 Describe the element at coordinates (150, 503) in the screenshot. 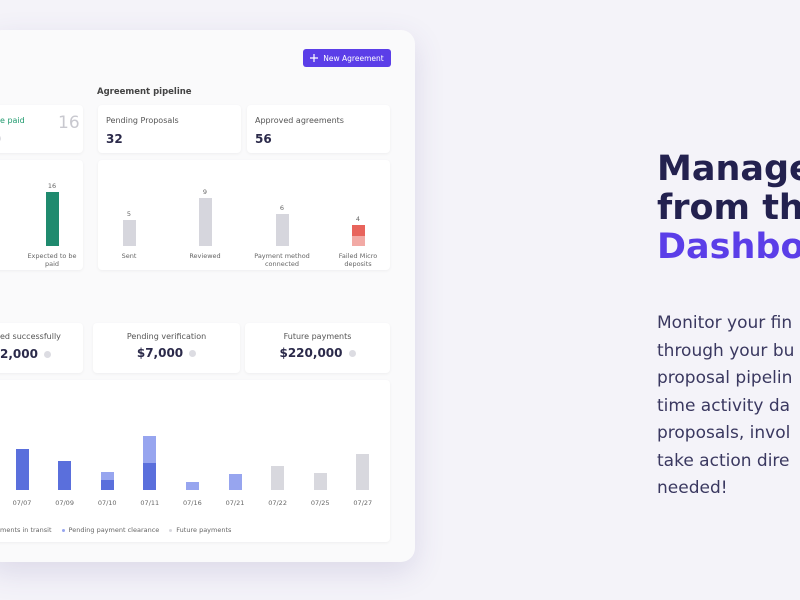

I see `x-tick-label: 07/11` at that location.